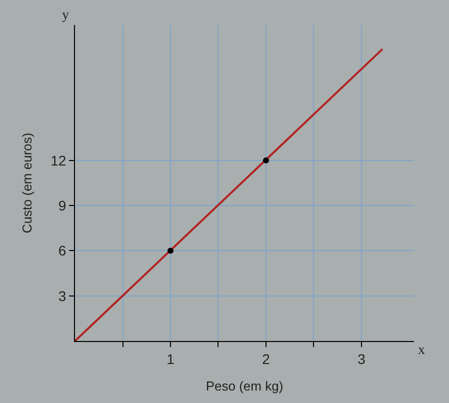 The height and width of the screenshot is (403, 449). What do you see at coordinates (62, 296) in the screenshot?
I see `y-tick-label: 3` at bounding box center [62, 296].